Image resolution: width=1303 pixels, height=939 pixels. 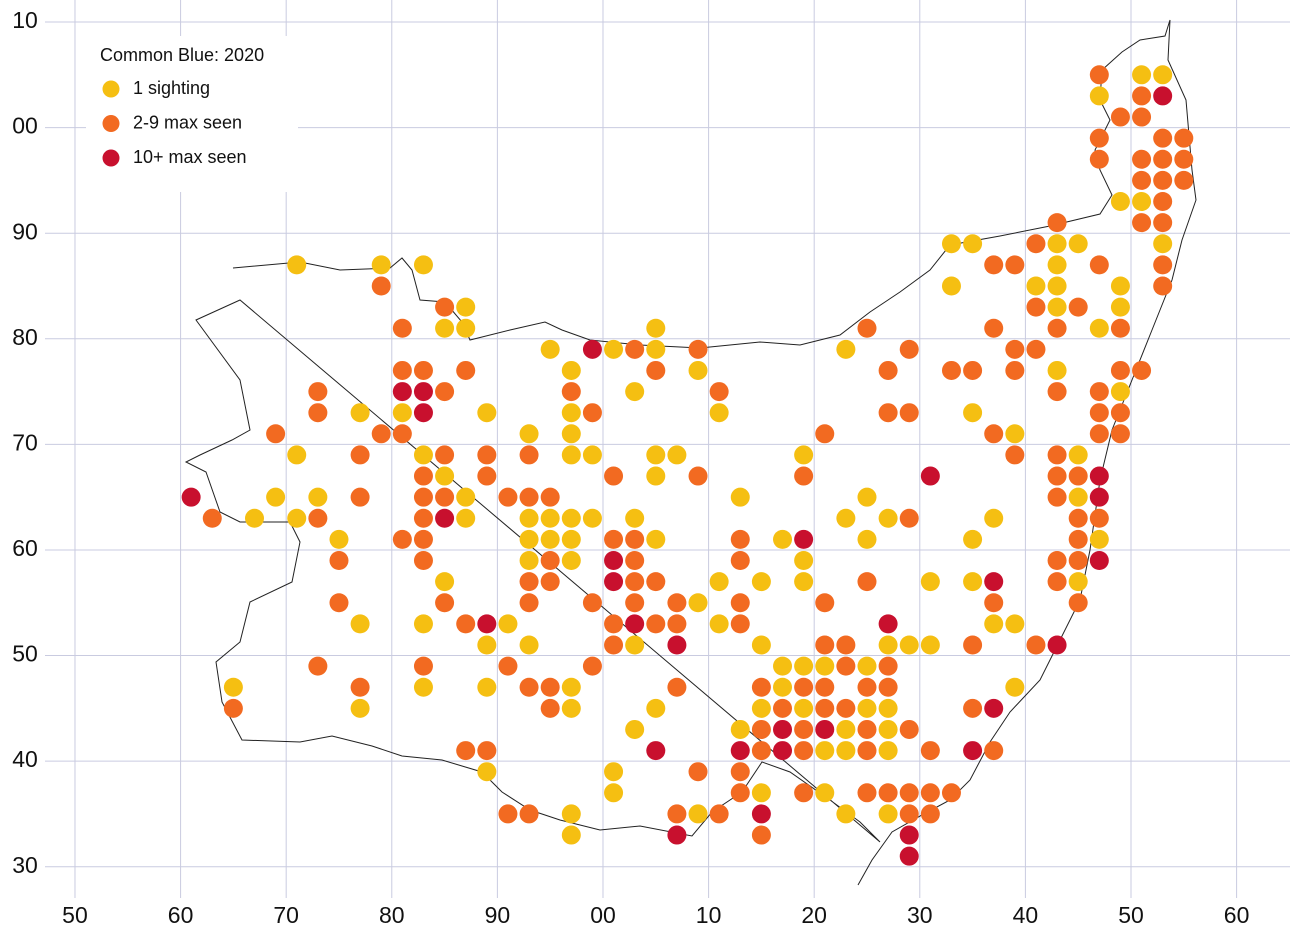 I want to click on legend-label: 2-9 max seen, so click(x=187, y=122).